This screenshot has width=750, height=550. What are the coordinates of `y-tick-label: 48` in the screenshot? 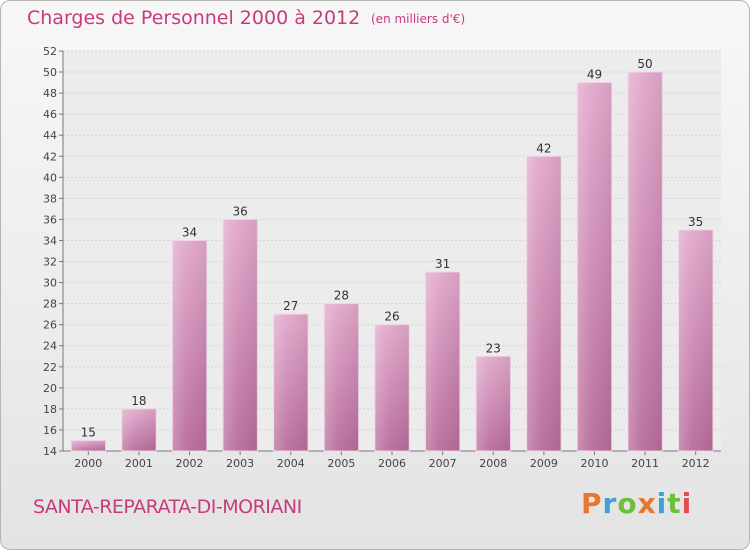 It's located at (50, 93).